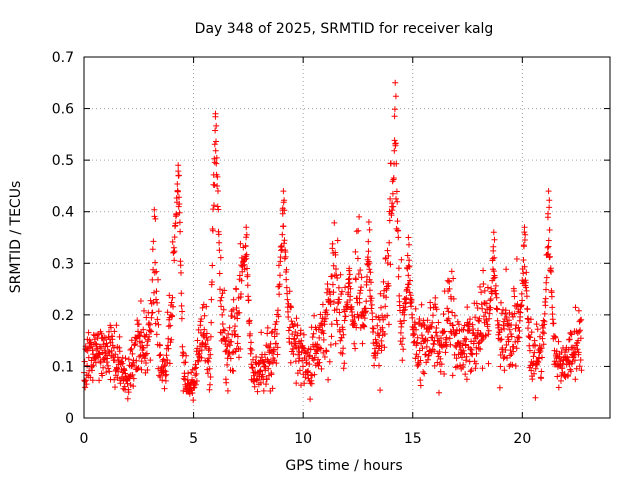 The width and height of the screenshot is (640, 480). What do you see at coordinates (84, 439) in the screenshot?
I see `x-tick-label: 0` at bounding box center [84, 439].